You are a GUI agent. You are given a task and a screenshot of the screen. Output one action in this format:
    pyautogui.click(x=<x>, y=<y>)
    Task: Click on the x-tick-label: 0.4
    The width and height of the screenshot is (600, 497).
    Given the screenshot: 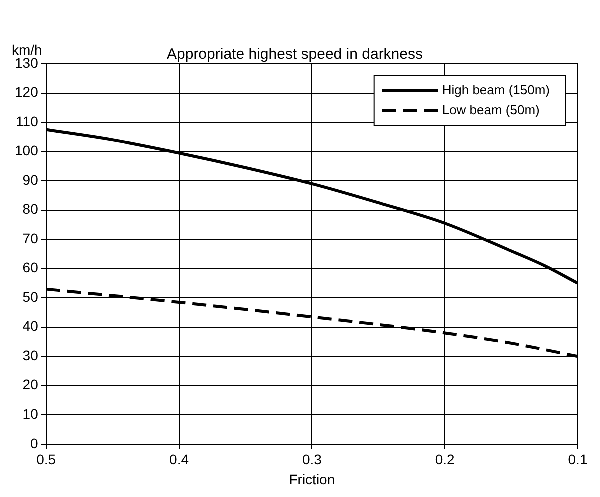 What is the action you would take?
    pyautogui.click(x=180, y=460)
    